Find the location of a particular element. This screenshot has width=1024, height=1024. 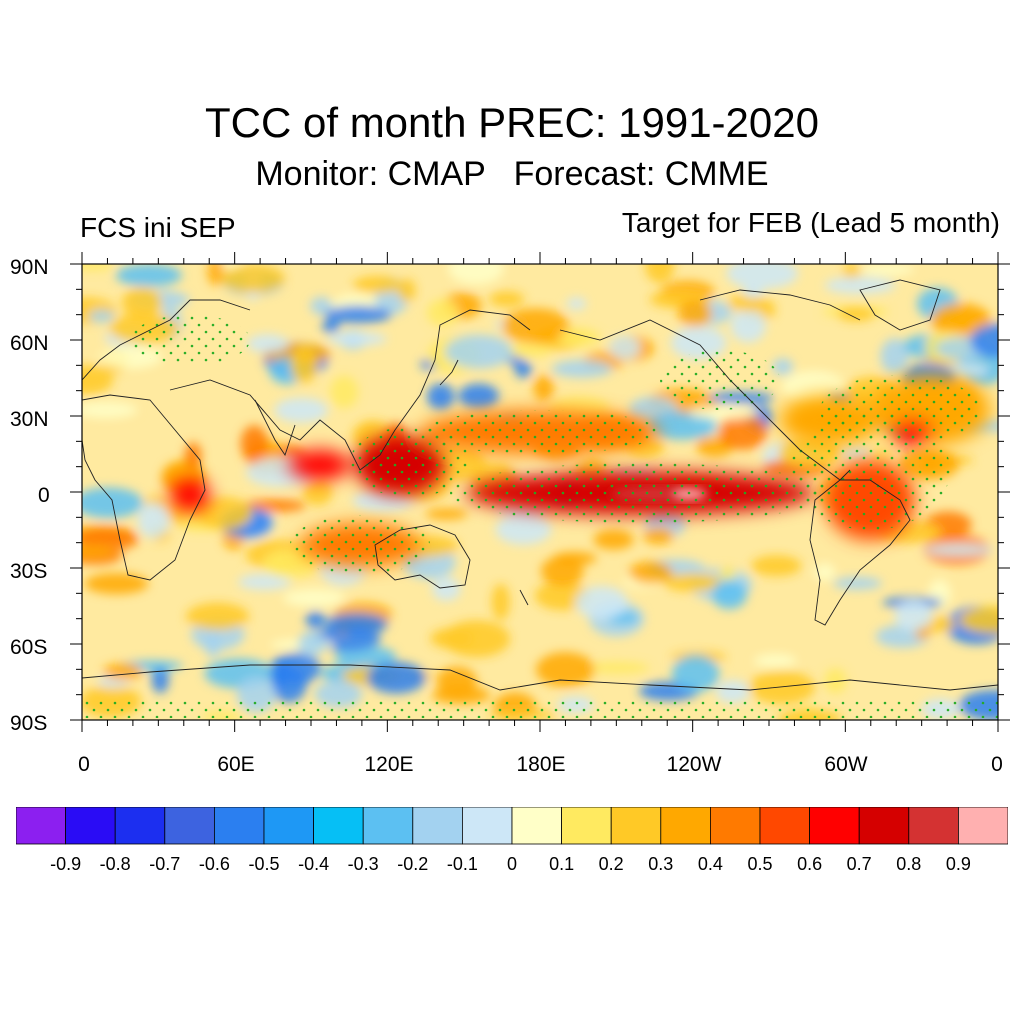

lon-labels: 0 60E 120E 180E 120W 60W 0 is located at coordinates (540, 764).